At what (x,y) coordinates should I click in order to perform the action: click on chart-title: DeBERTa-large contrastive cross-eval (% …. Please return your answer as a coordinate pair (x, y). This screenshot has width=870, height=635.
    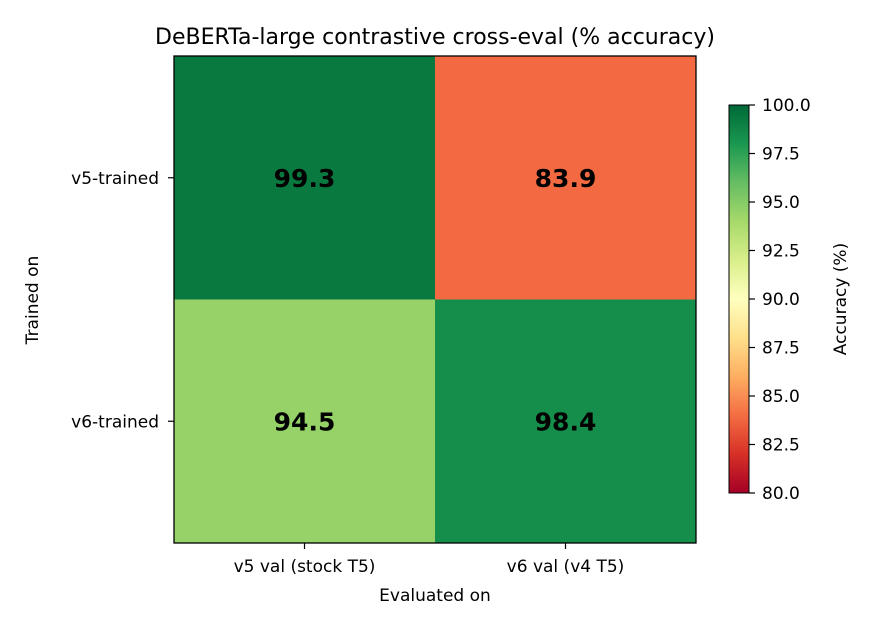
    Looking at the image, I should click on (435, 37).